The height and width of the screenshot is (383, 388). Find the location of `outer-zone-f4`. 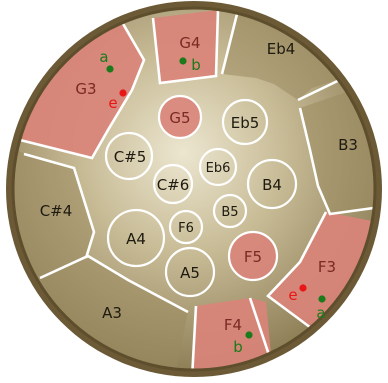

outer-zone-f4 is located at coordinates (232, 334).